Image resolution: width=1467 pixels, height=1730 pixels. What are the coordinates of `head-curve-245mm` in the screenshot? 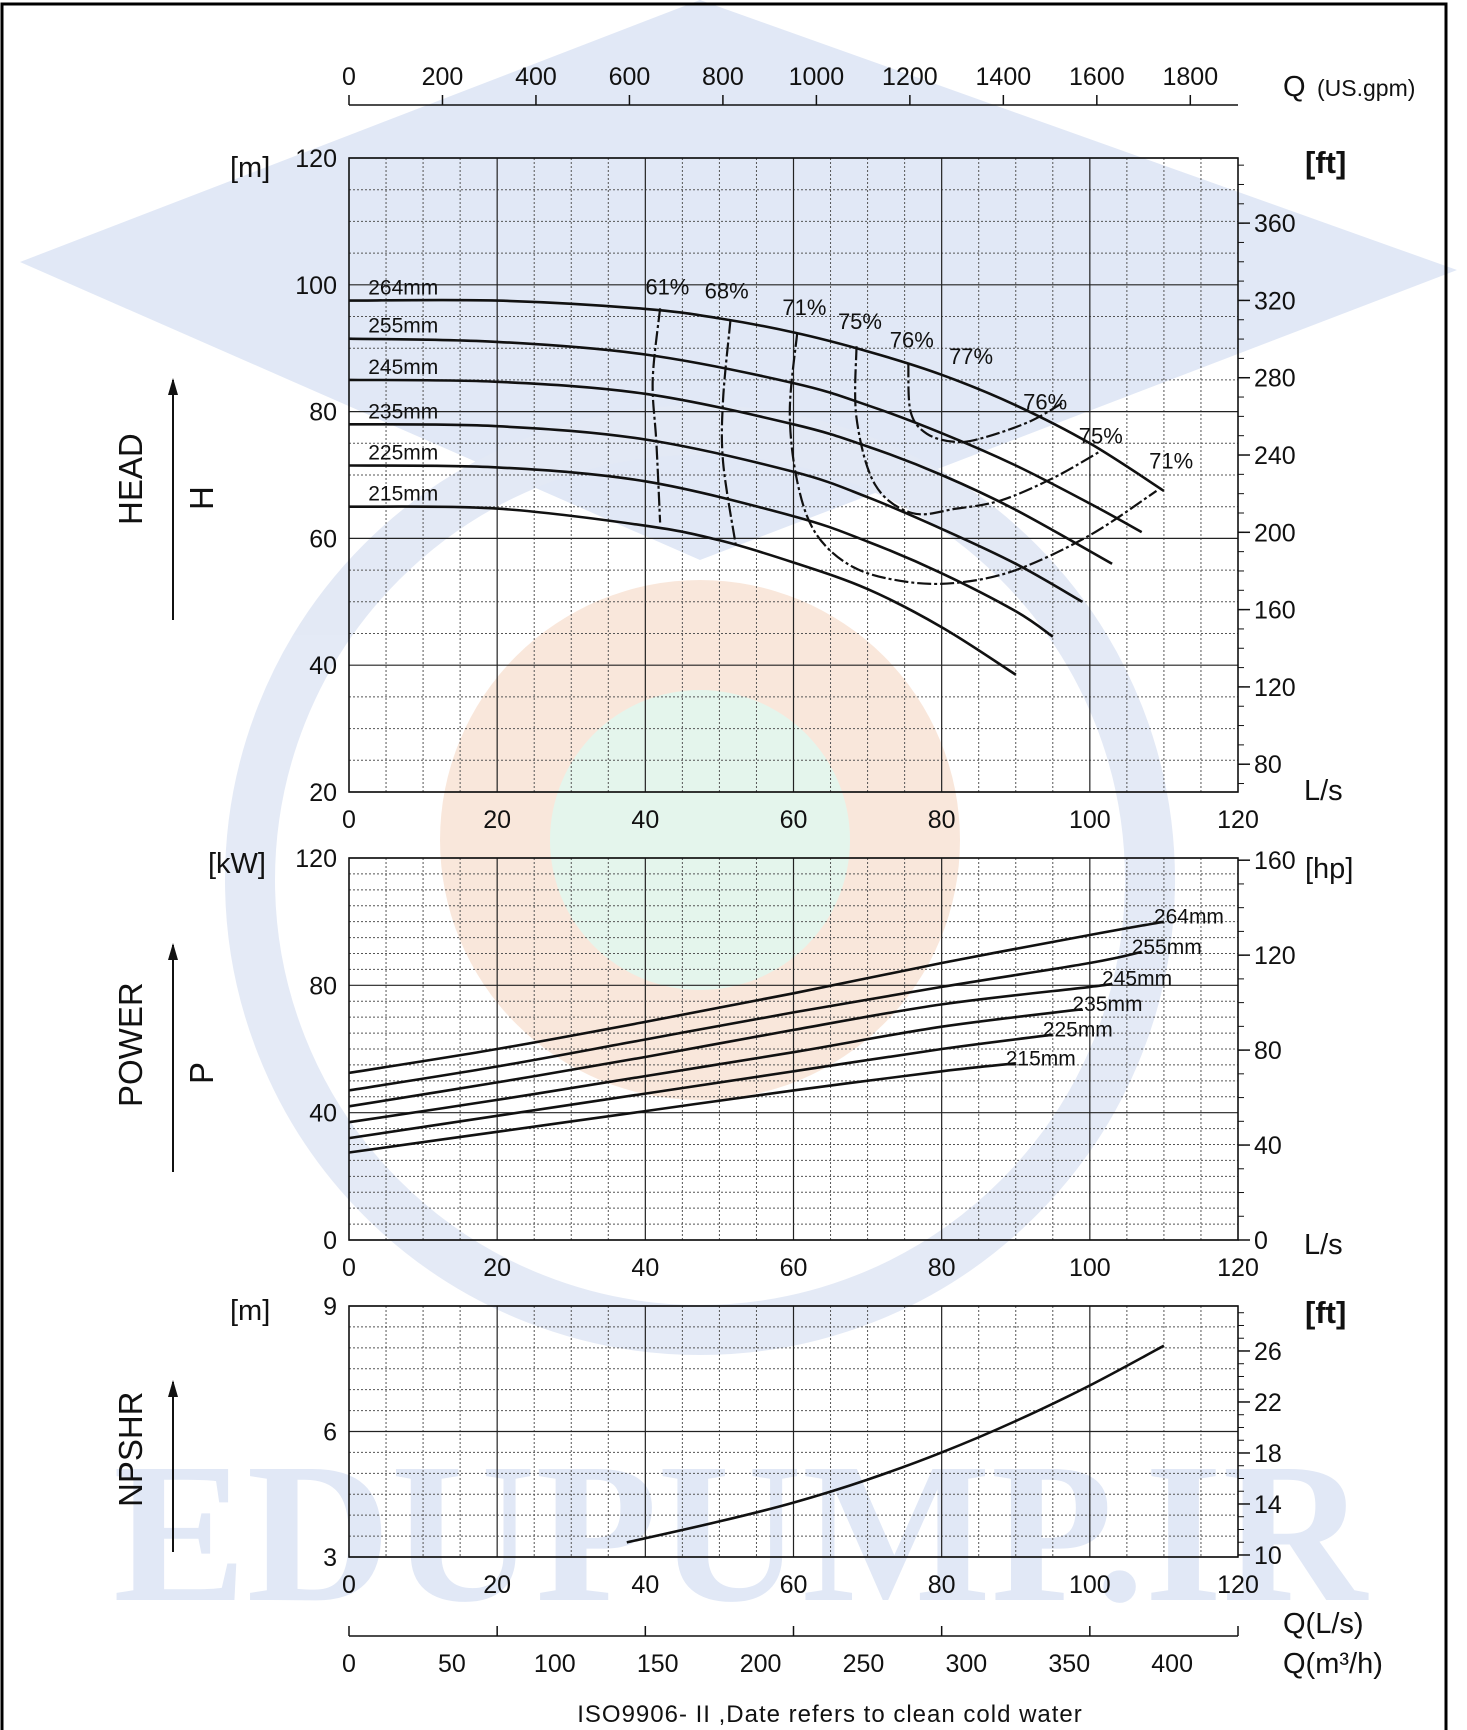 It's located at (730, 471).